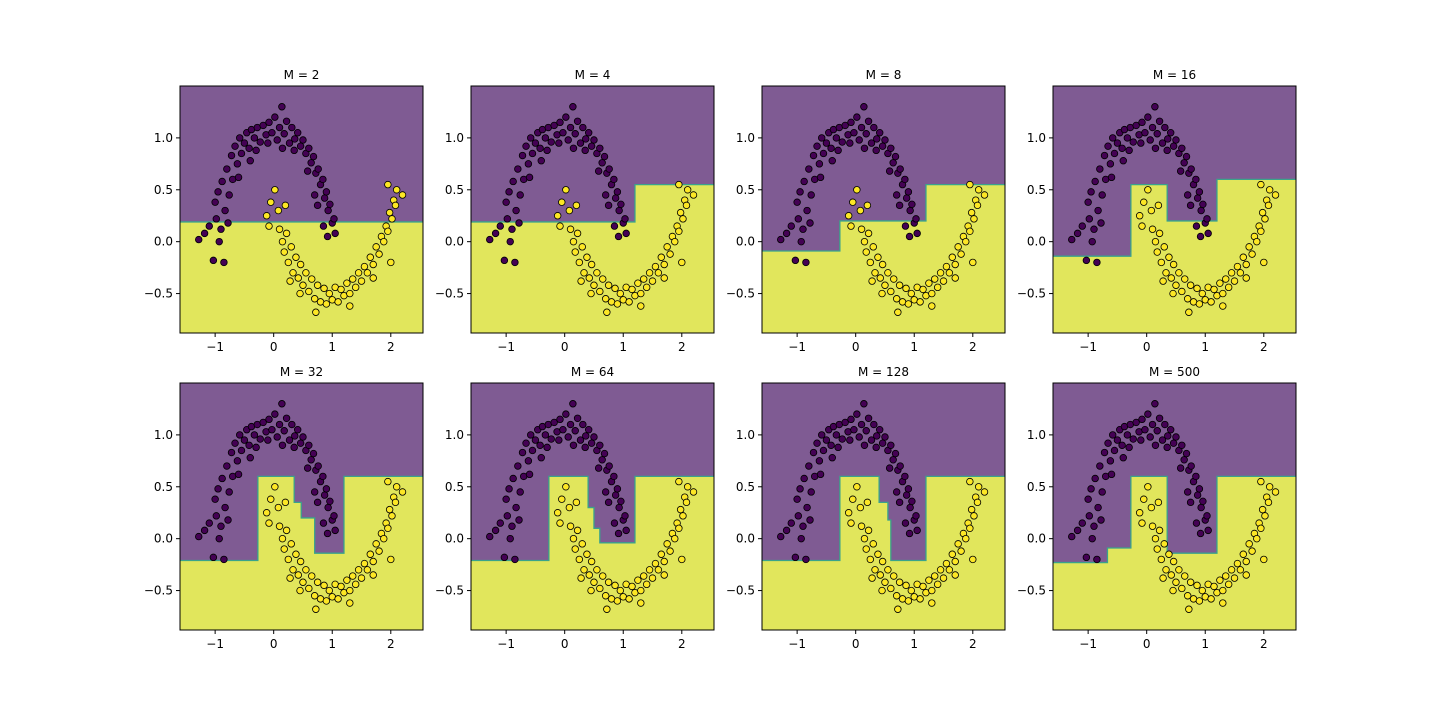 This screenshot has width=1440, height=720. Describe the element at coordinates (1264, 644) in the screenshot. I see `x-tick-label: 2` at that location.